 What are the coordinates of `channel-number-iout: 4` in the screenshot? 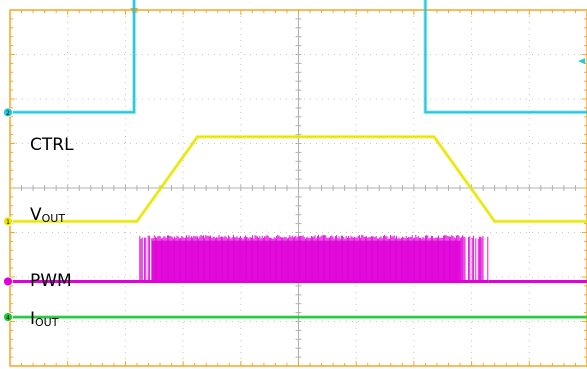 It's located at (8, 318).